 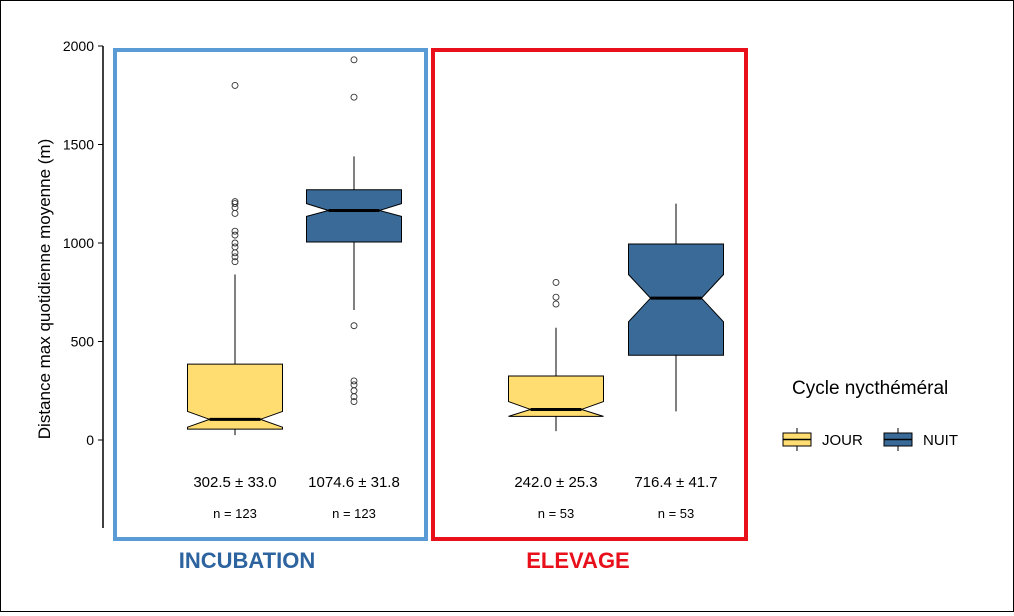 I want to click on box-jour: 242.0 ± 25.3 n = 53, so click(x=556, y=399).